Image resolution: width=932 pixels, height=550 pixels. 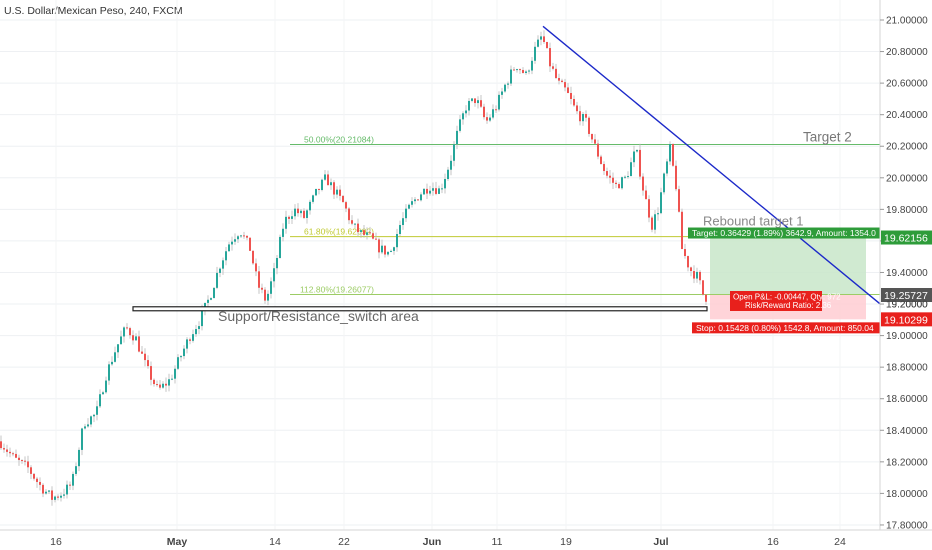 I want to click on y-tick-label: 20.20000, so click(x=907, y=147).